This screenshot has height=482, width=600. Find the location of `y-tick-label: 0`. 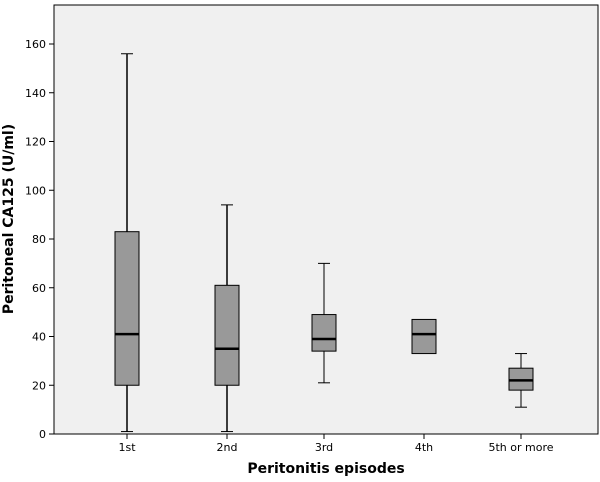

y-tick-label: 0 is located at coordinates (42, 434).